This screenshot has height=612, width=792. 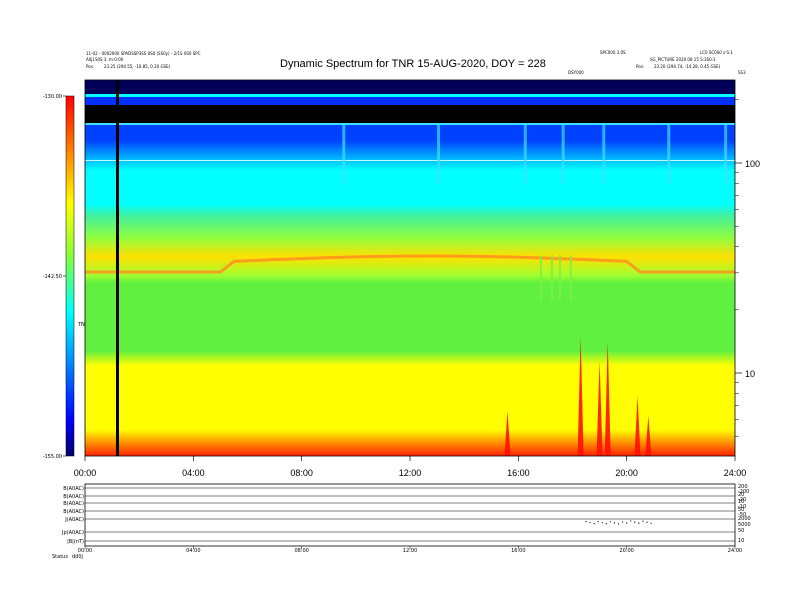 I want to click on band-black, so click(x=410, y=114).